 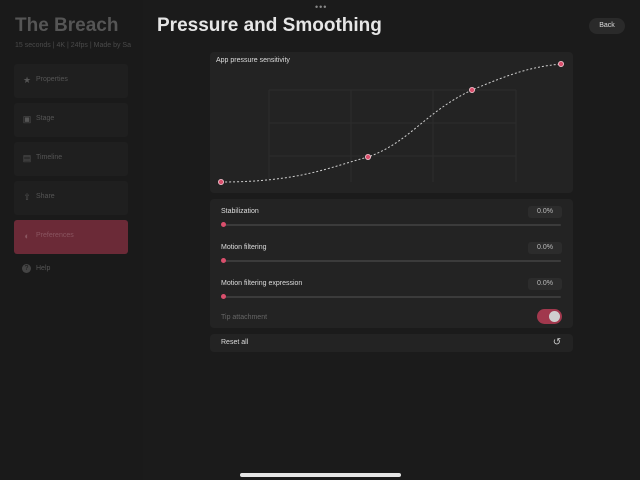 What do you see at coordinates (26, 268) in the screenshot?
I see `help-icon: ?` at bounding box center [26, 268].